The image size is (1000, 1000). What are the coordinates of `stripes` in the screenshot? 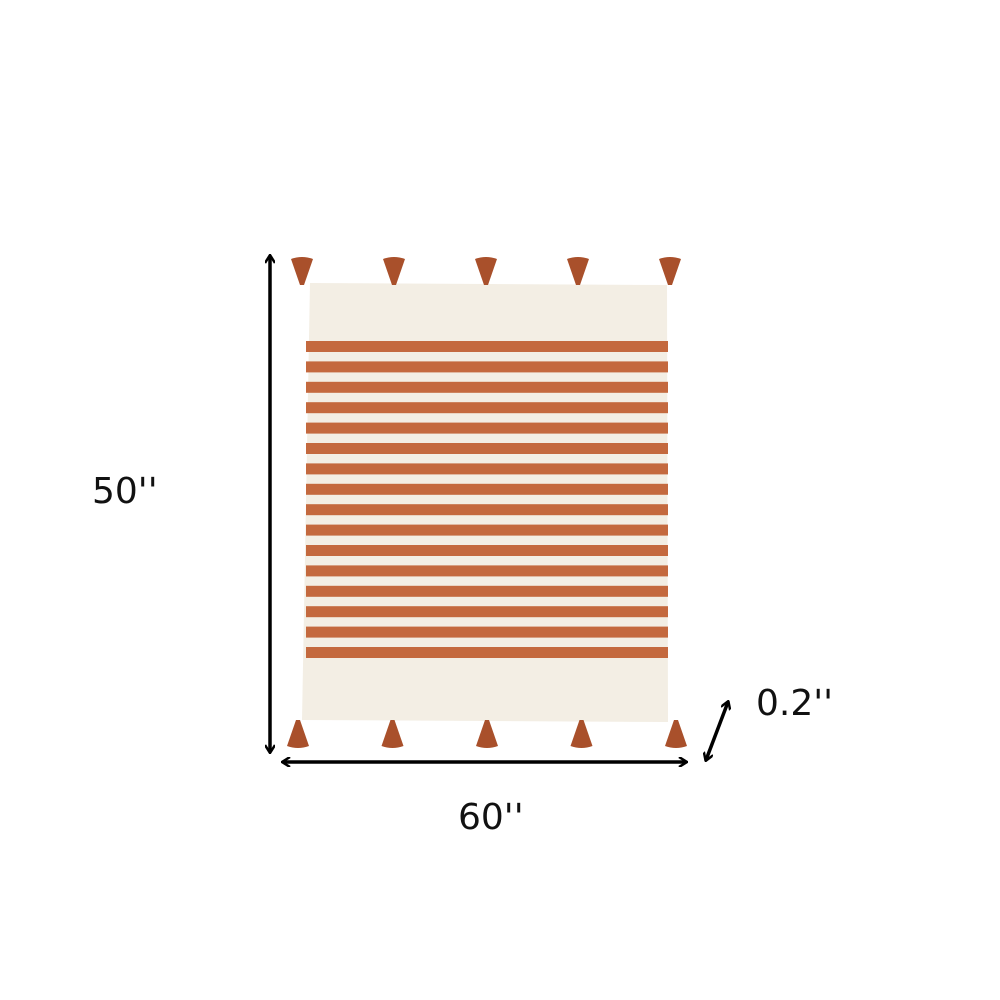 It's located at (487, 499).